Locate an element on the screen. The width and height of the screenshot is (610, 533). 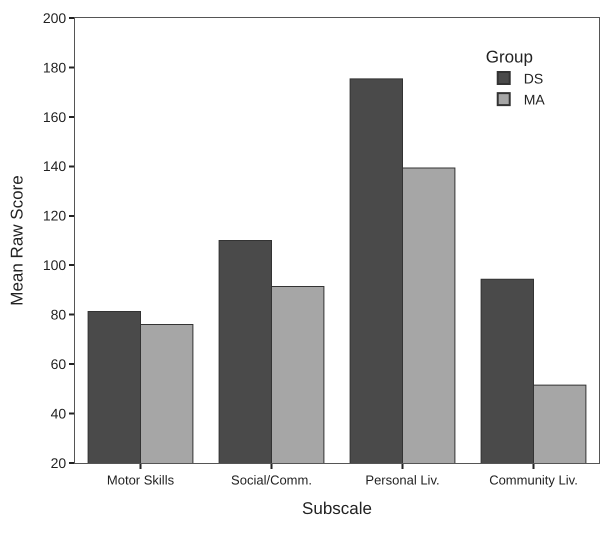
y-tick-label: 160 is located at coordinates (54, 116).